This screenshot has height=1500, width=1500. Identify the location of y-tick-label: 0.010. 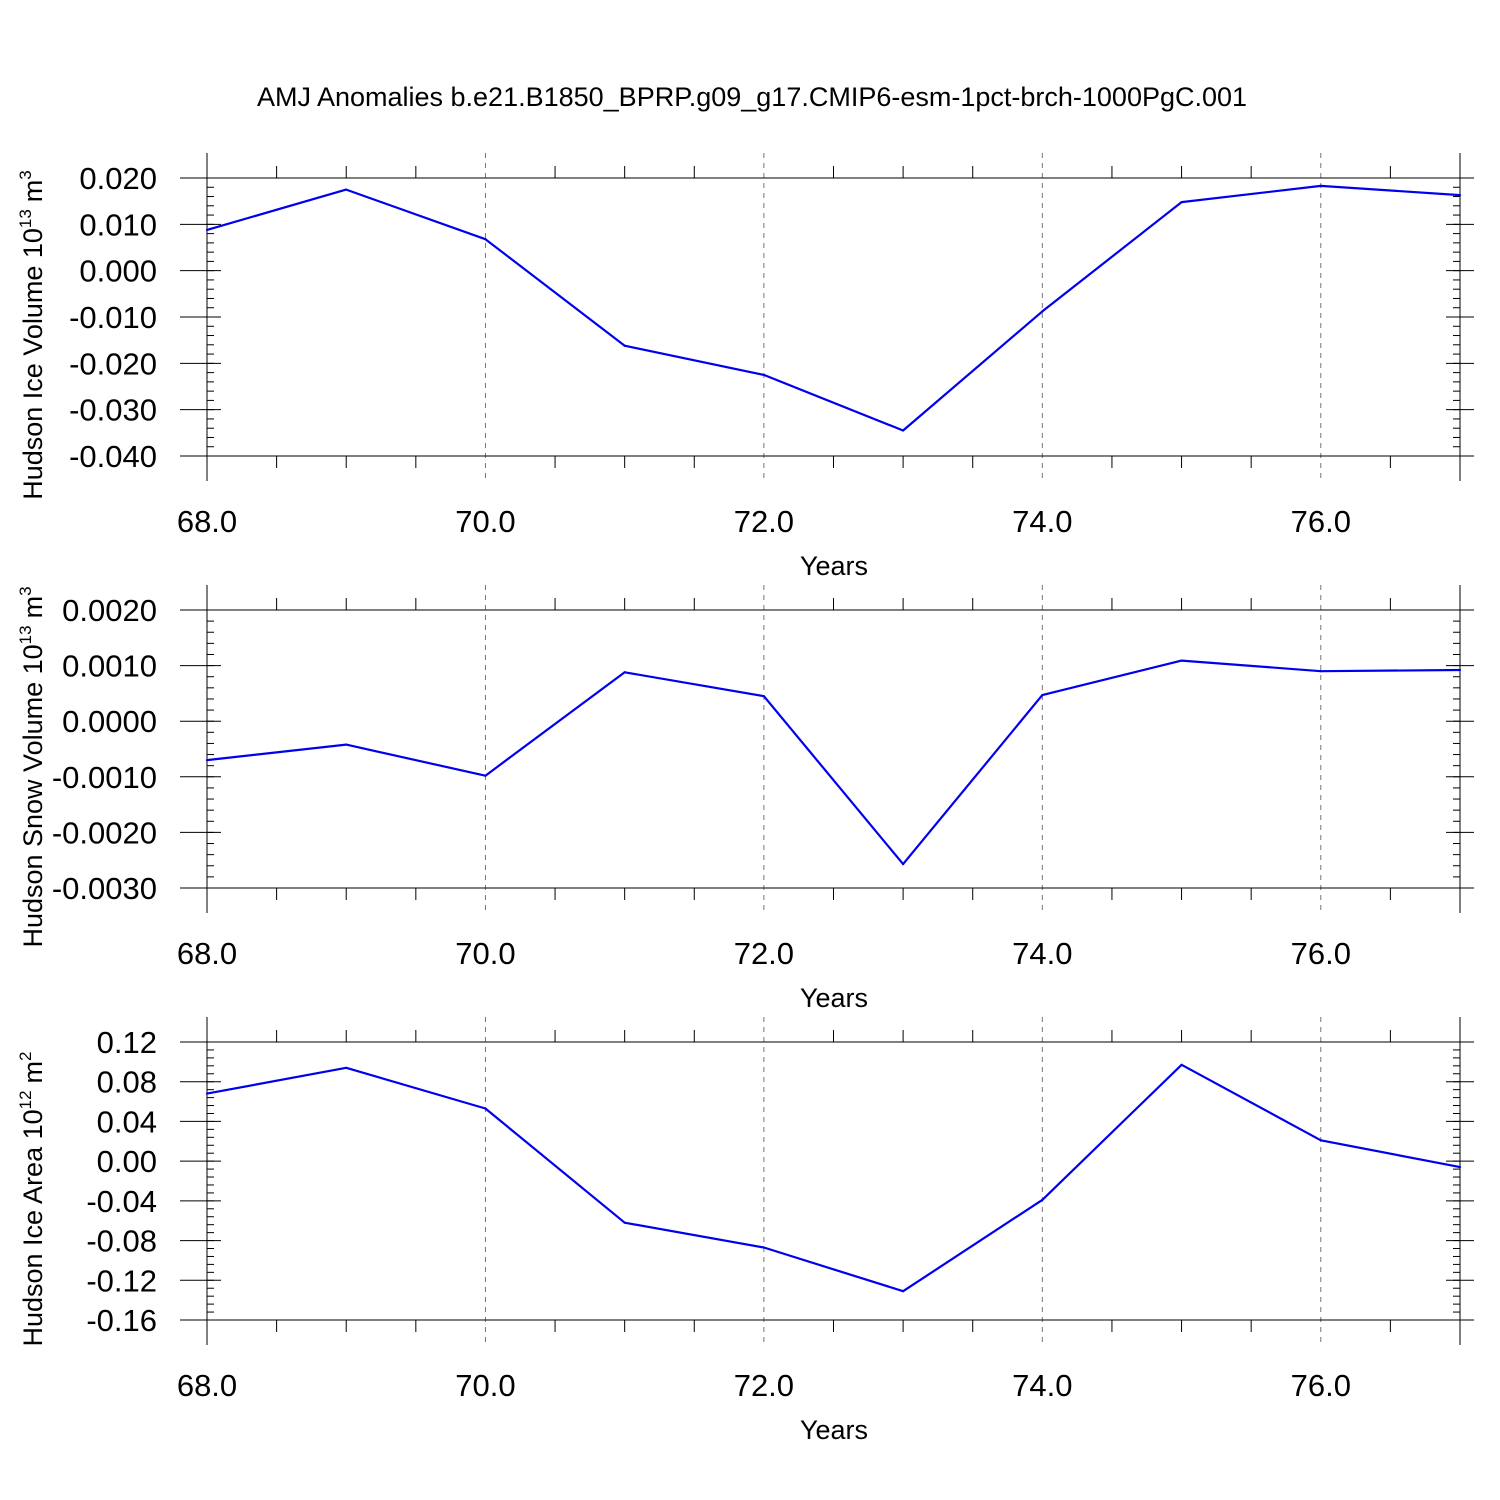
(118, 224).